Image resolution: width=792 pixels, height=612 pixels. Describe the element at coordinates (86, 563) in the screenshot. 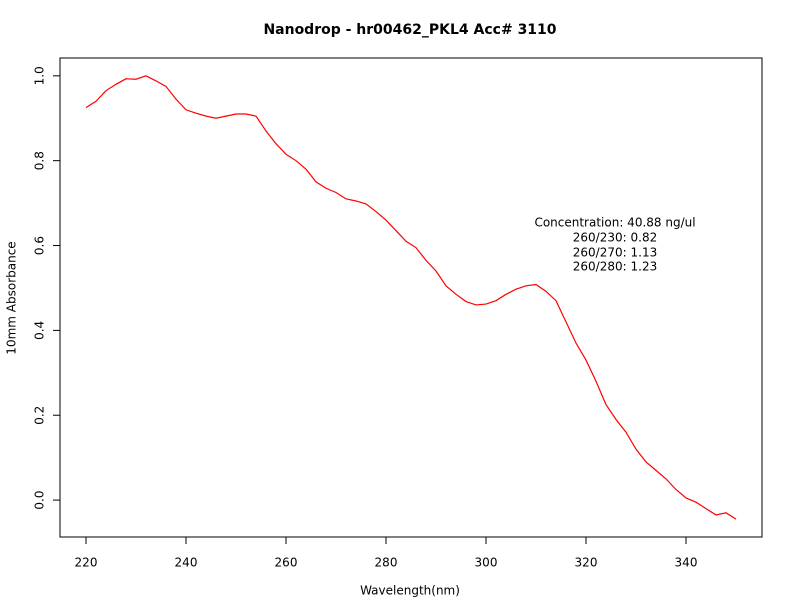

I see `x-tick-label: 220` at that location.